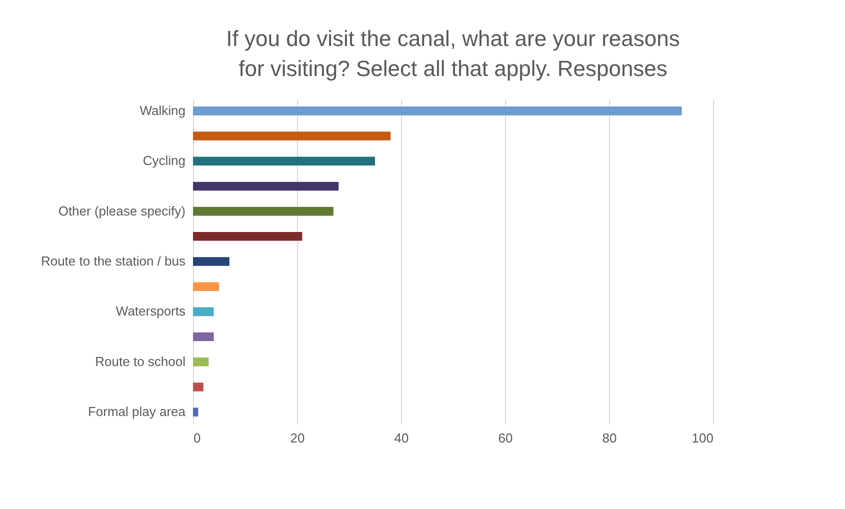  Describe the element at coordinates (122, 210) in the screenshot. I see `y-tick-label: Other (please specify)` at that location.